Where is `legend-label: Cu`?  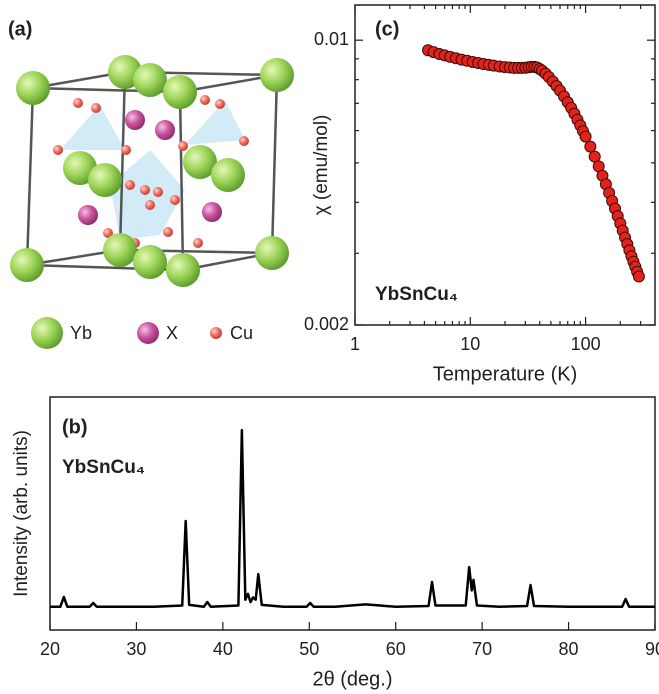
legend-label: Cu is located at coordinates (241, 333).